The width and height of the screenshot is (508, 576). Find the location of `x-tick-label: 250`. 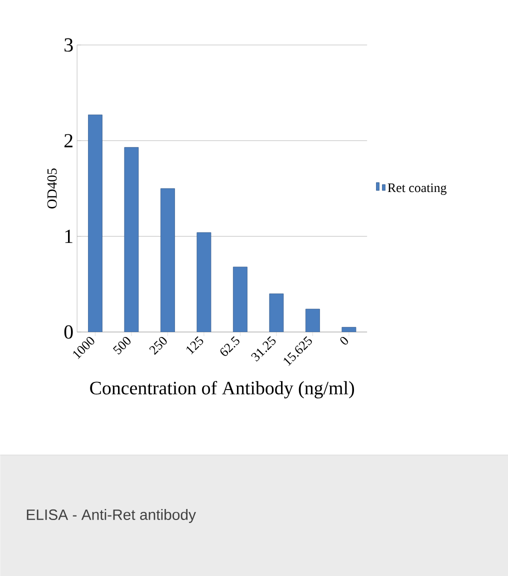

x-tick-label: 250 is located at coordinates (158, 345).